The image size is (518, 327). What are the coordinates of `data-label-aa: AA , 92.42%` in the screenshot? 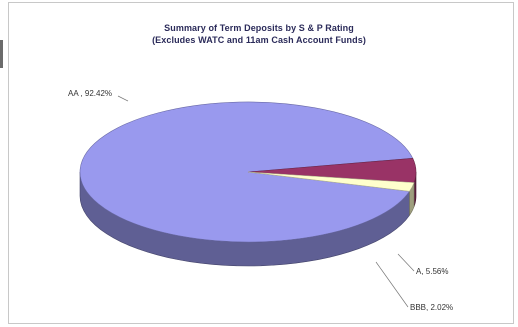 It's located at (90, 93).